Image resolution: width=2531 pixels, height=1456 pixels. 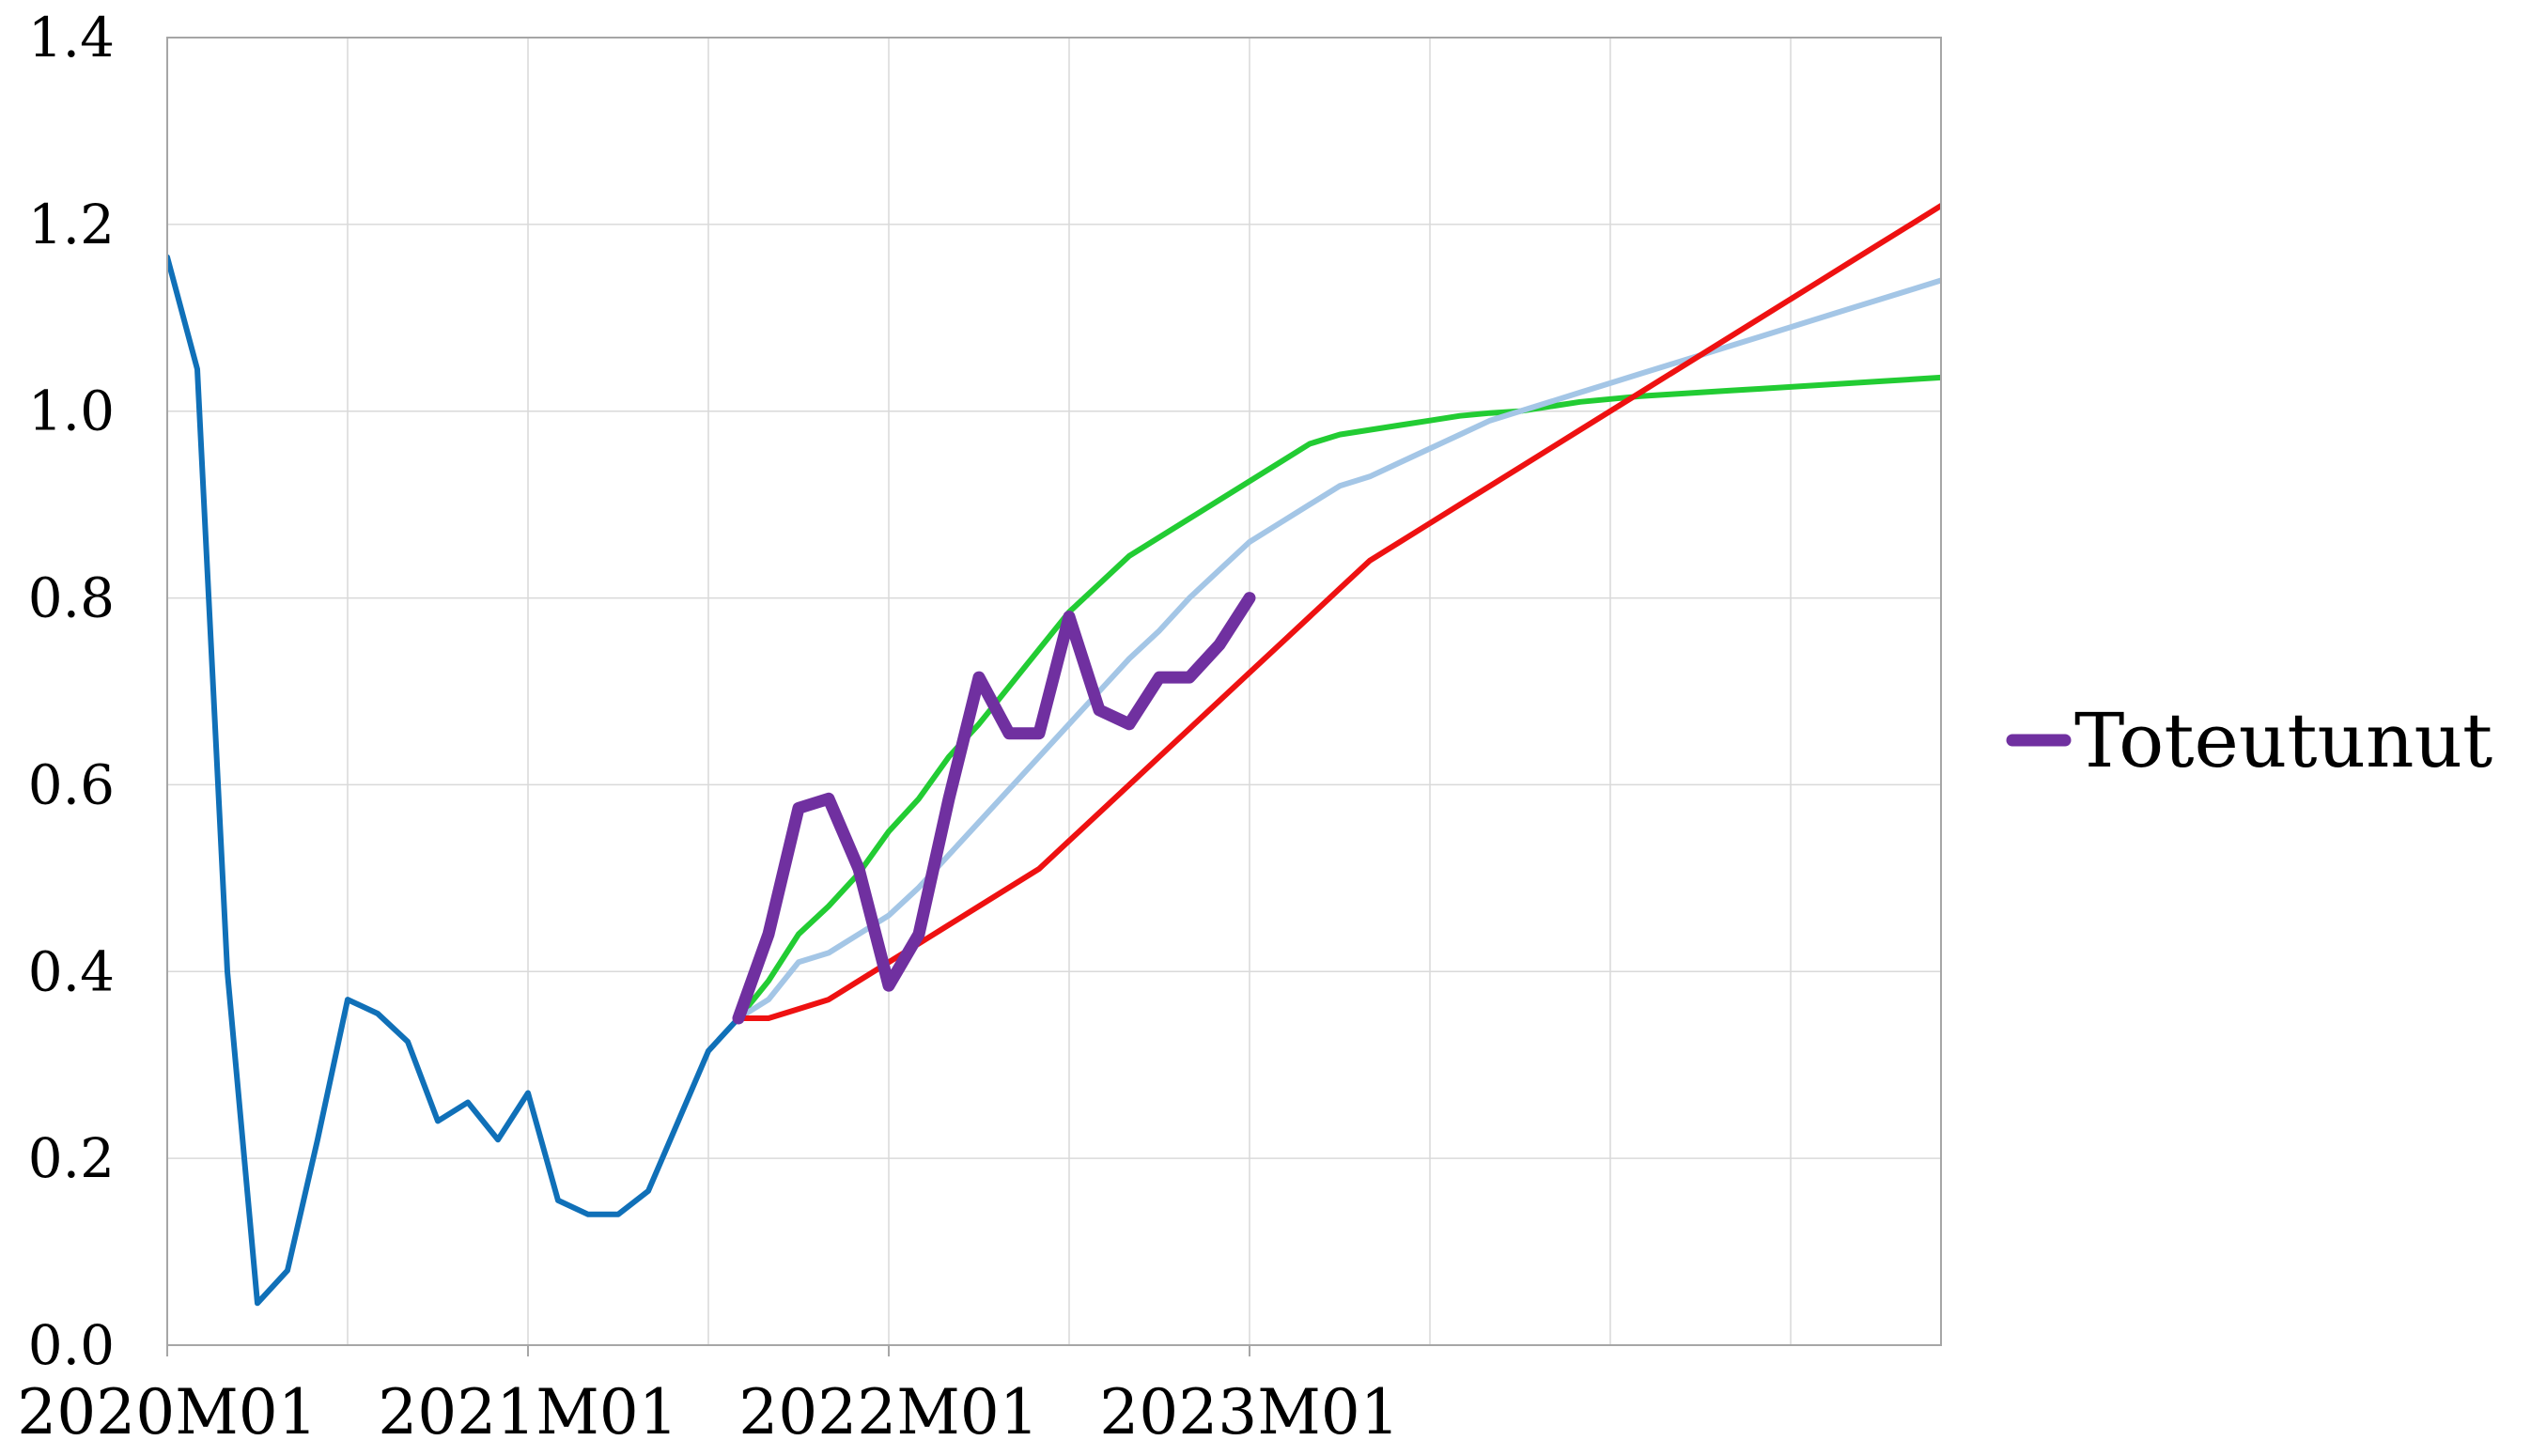 What do you see at coordinates (888, 1412) in the screenshot?
I see `x-tick-label: 2022M01` at bounding box center [888, 1412].